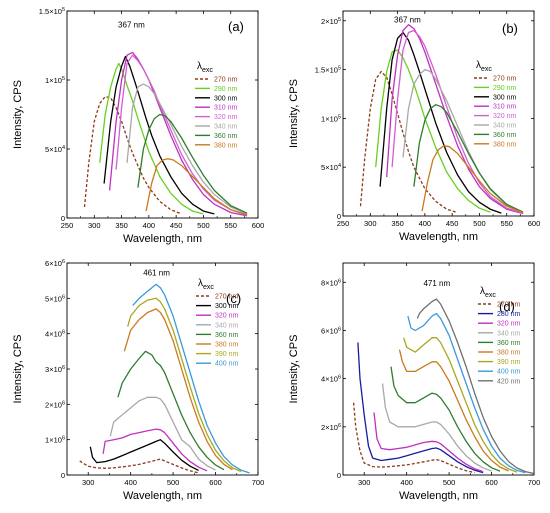 The width and height of the screenshot is (550, 513). I want to click on panel-label: (d), so click(507, 306).